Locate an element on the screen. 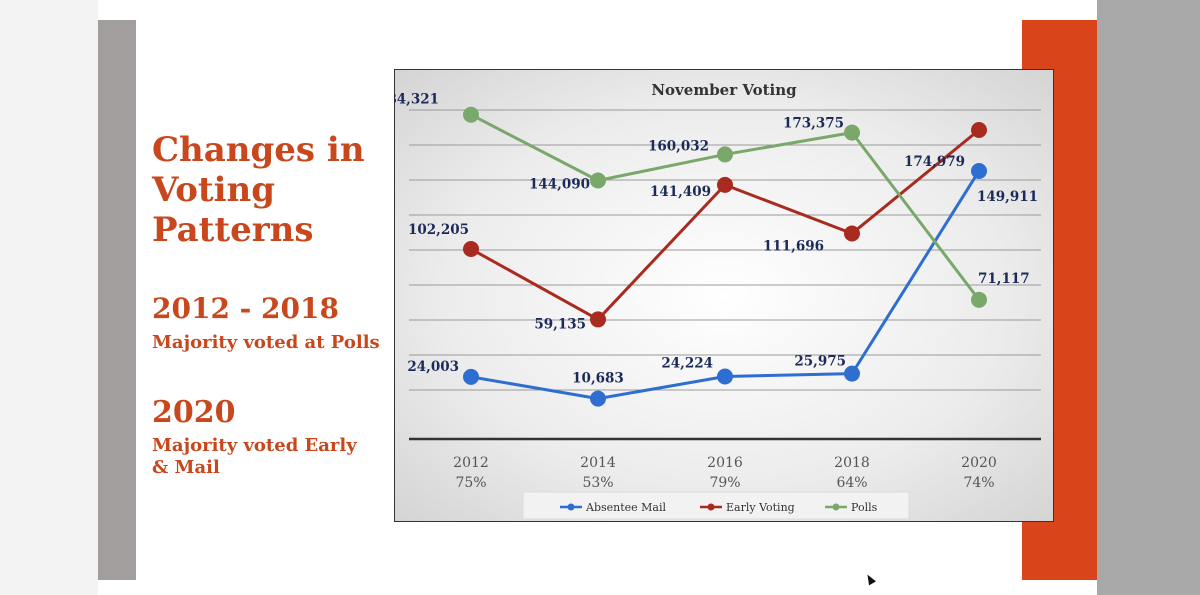 The height and width of the screenshot is (595, 1200). range-title: 2012 - 2018 is located at coordinates (245, 308).